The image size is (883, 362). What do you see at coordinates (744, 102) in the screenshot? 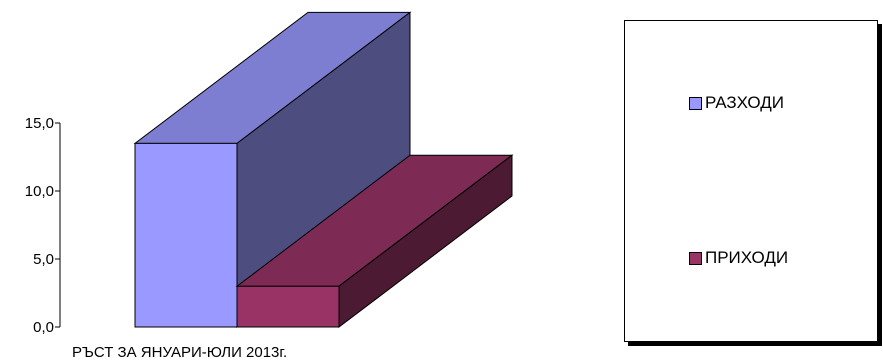
I see `legend-label-expenses: РАЗХОДИ` at bounding box center [744, 102].